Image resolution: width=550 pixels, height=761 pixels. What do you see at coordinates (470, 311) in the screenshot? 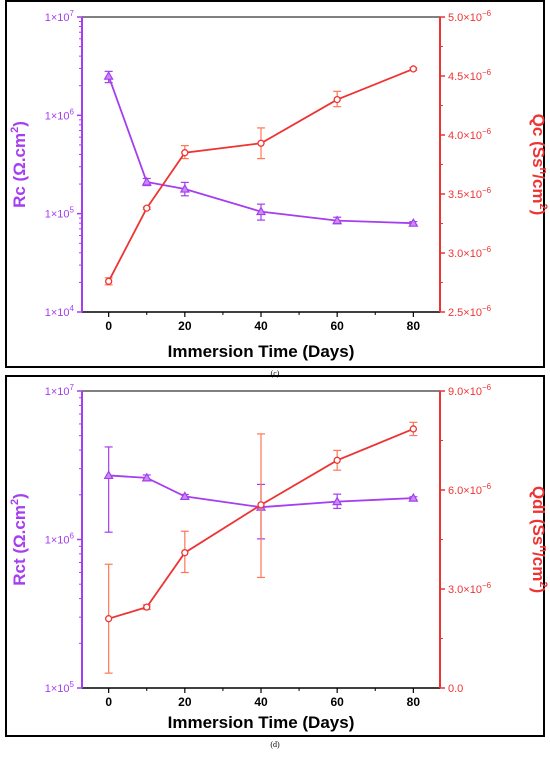
I see `right-tick-label: 2.5×10⁻⁶` at bounding box center [470, 311].